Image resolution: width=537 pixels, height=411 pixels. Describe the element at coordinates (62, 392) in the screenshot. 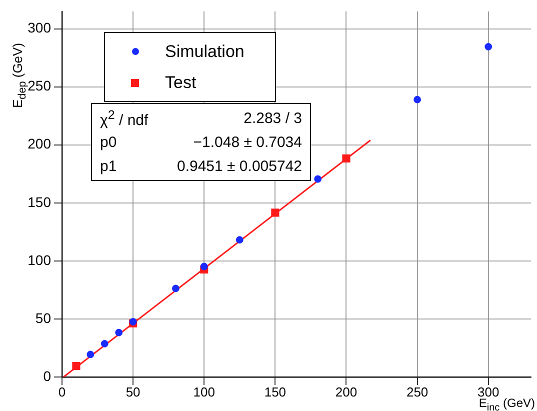

I see `x-tick-label: 0` at that location.